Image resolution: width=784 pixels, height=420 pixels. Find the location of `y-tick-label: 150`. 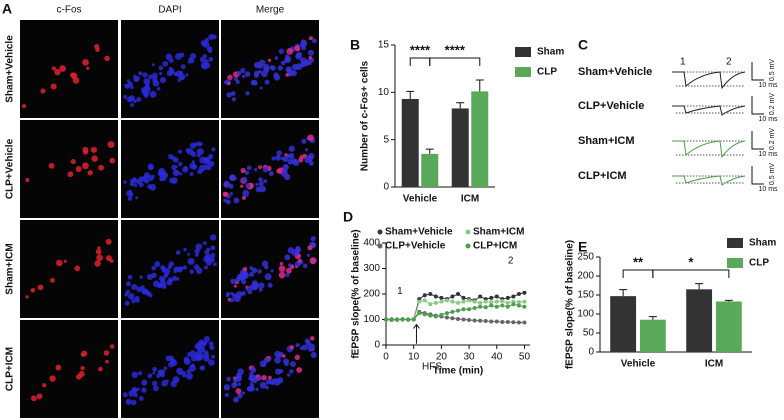

y-tick-label: 150 is located at coordinates (585, 295).